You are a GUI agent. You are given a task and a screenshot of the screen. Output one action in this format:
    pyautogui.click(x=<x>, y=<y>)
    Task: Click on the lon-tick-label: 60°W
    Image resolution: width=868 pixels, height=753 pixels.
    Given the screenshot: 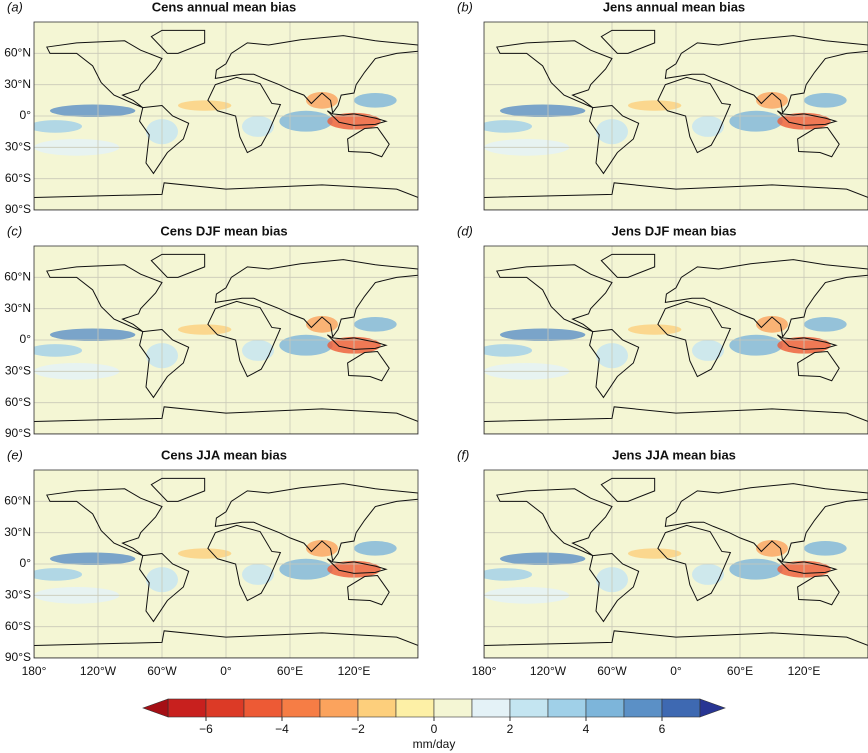 What is the action you would take?
    pyautogui.click(x=612, y=671)
    